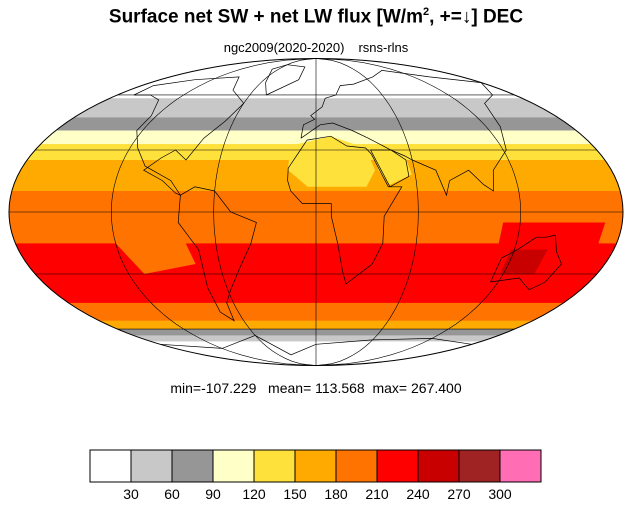 The width and height of the screenshot is (632, 506). What do you see at coordinates (265, 17) in the screenshot?
I see `title-main: Surface net SW + net LW flux [W/m` at bounding box center [265, 17].